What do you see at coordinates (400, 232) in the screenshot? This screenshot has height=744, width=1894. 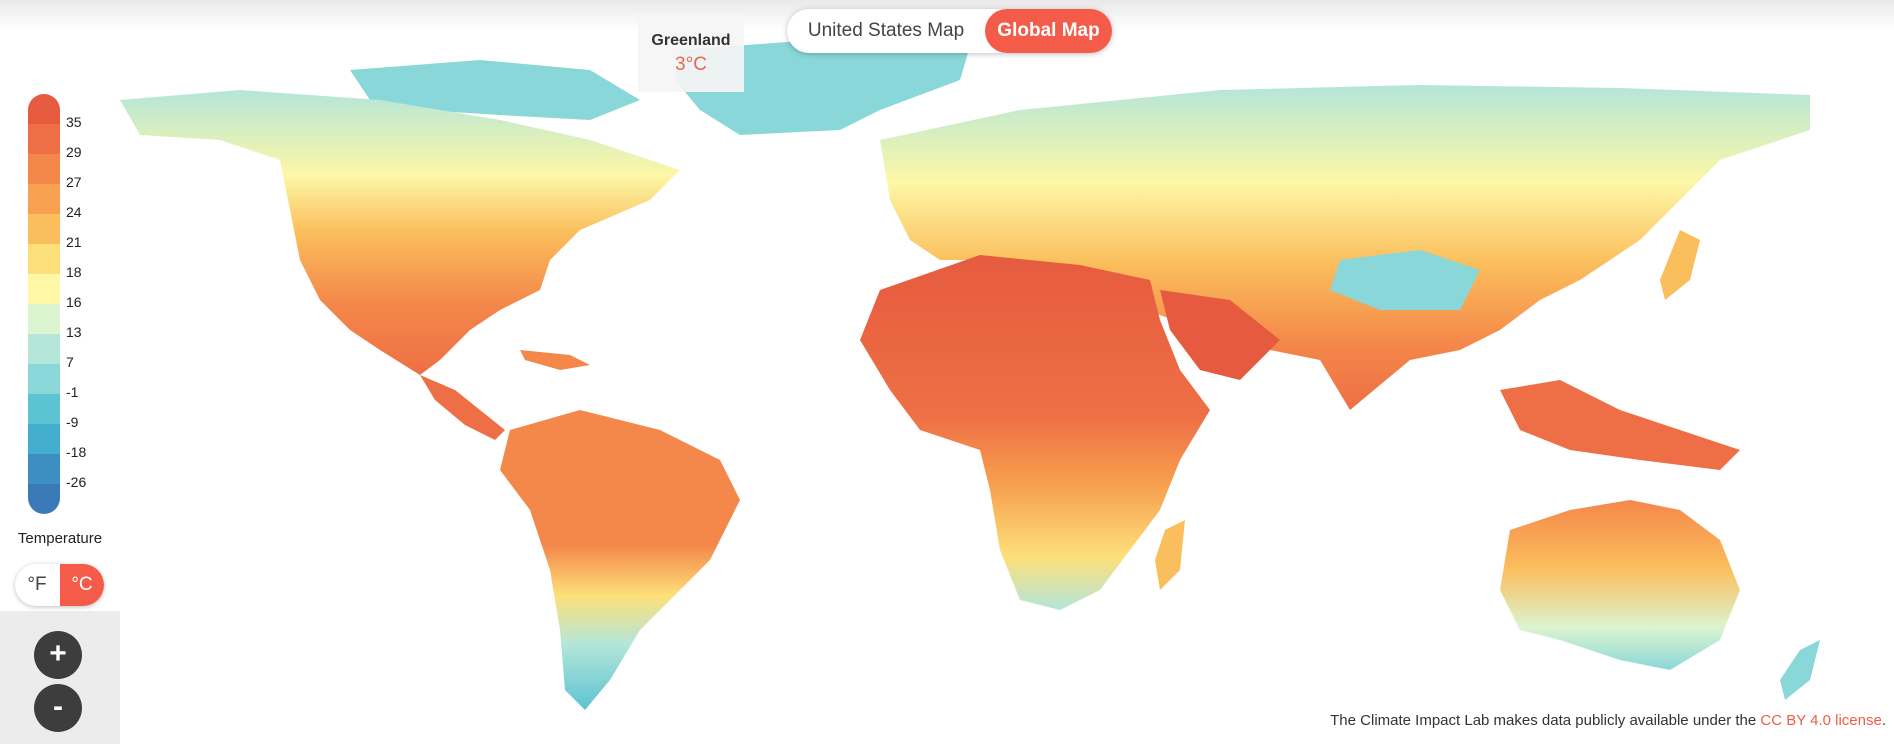 I see `north-america-region` at bounding box center [400, 232].